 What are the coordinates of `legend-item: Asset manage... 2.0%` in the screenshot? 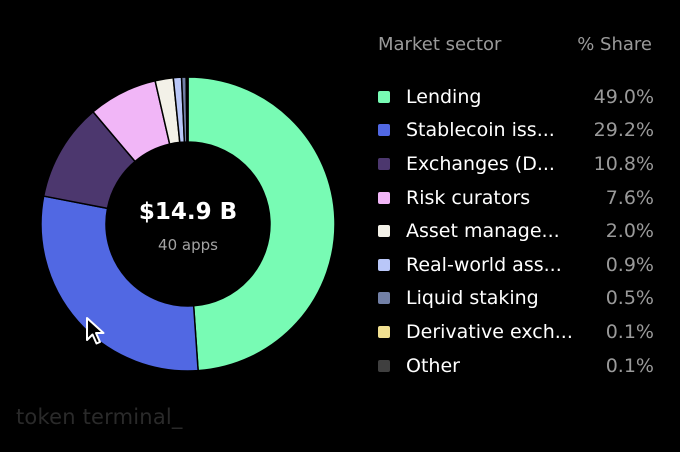 It's located at (513, 231).